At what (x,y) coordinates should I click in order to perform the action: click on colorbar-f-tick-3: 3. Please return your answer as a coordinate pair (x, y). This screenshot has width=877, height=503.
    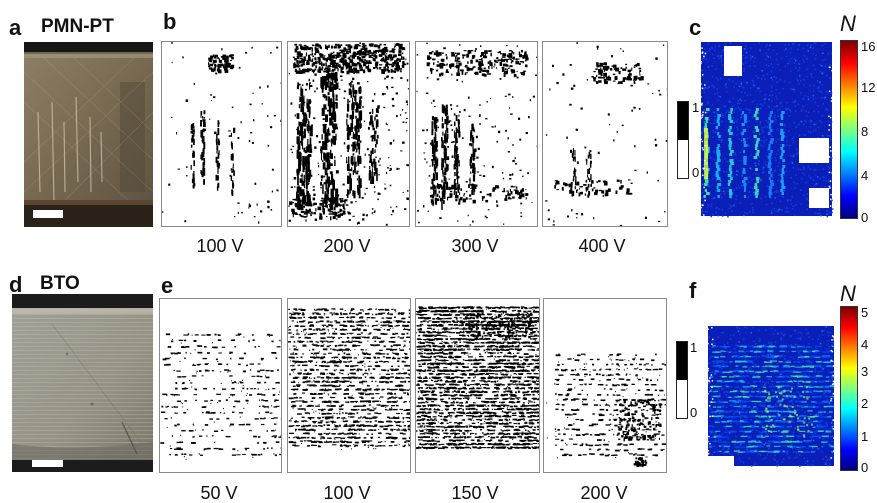
    Looking at the image, I should click on (864, 371).